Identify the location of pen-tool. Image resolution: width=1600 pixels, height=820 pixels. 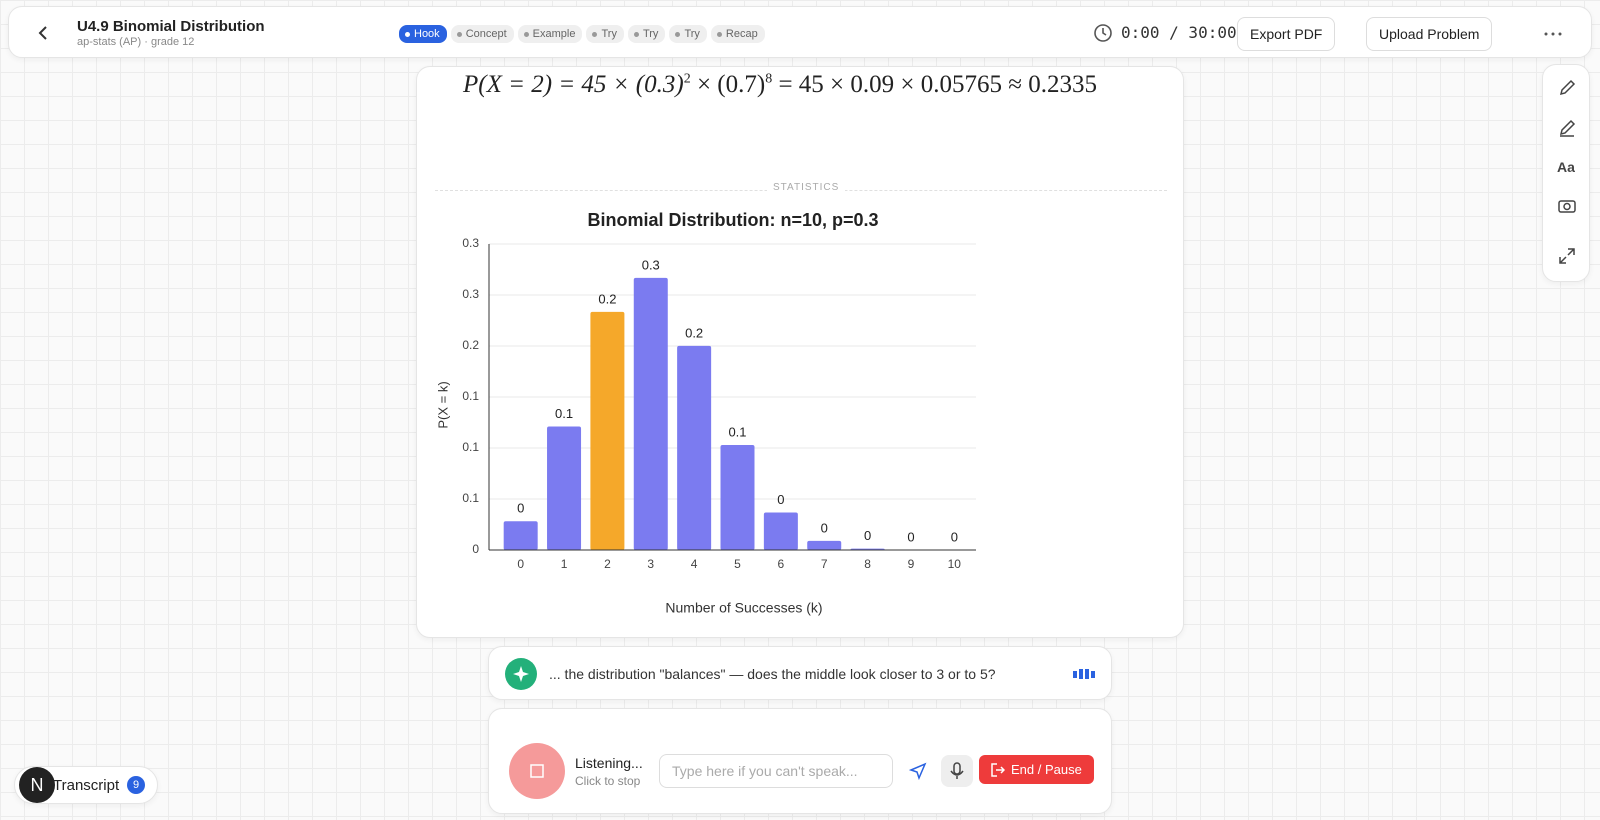
(1567, 88).